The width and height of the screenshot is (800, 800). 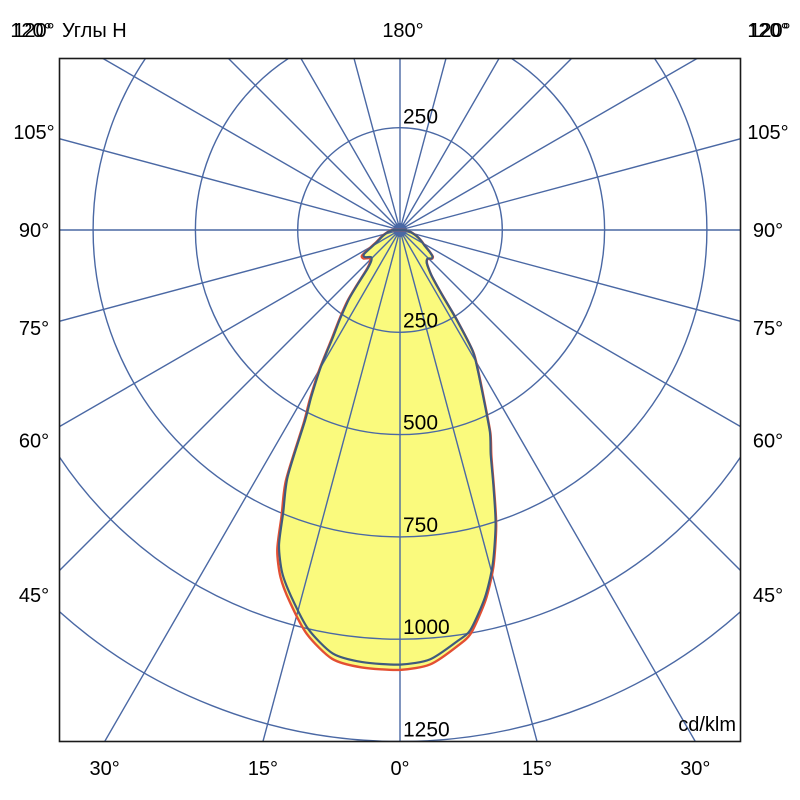 I want to click on ring-label-500: 500, so click(x=420, y=423).